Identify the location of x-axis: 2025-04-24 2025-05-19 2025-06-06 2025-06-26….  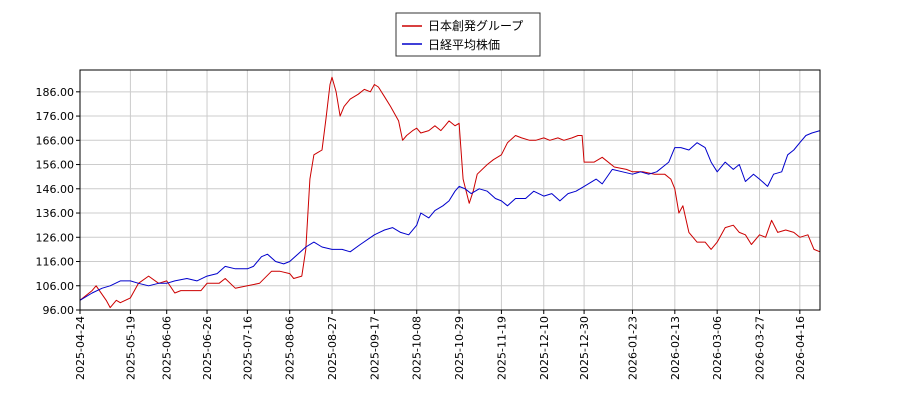
(440, 345).